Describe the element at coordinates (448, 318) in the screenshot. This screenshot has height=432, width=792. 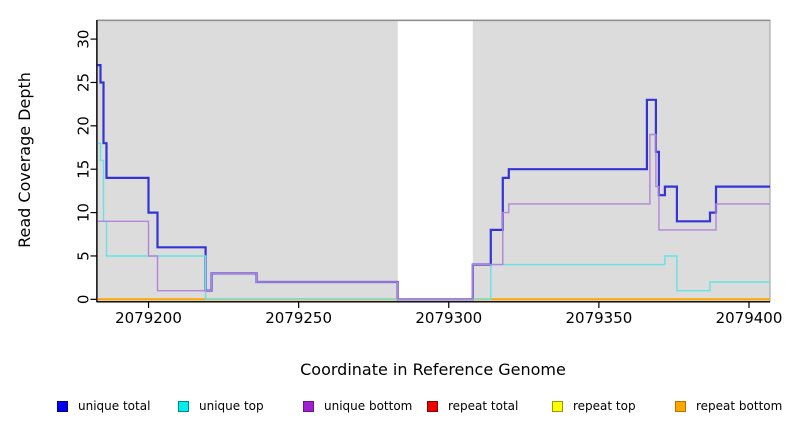
I see `x-tick-label: 2079300` at that location.